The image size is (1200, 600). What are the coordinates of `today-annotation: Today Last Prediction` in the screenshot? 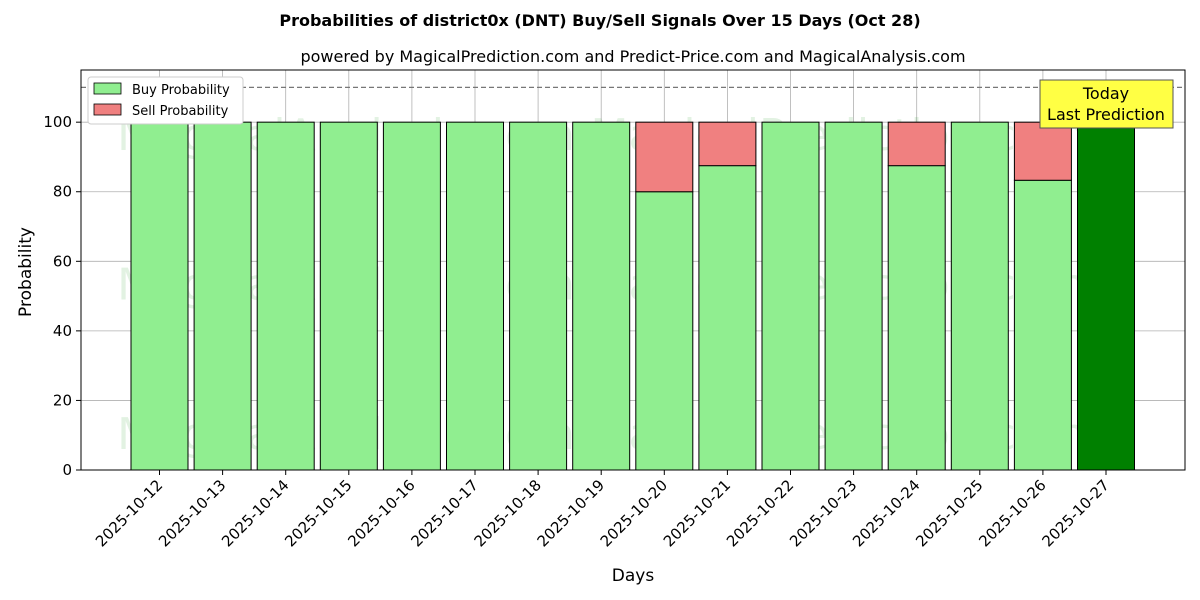 It's located at (1106, 104).